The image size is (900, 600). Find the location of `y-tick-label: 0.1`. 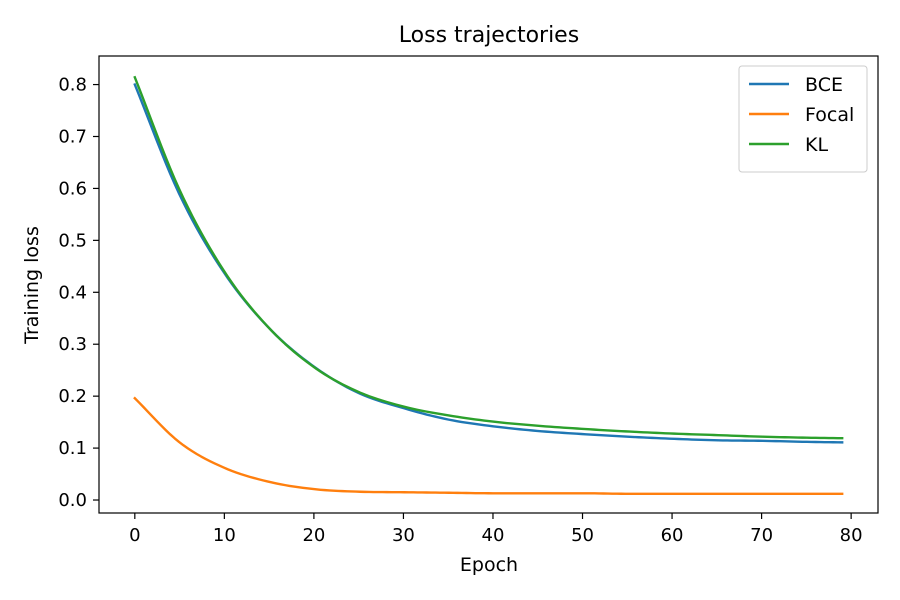

y-tick-label: 0.1 is located at coordinates (72, 448).